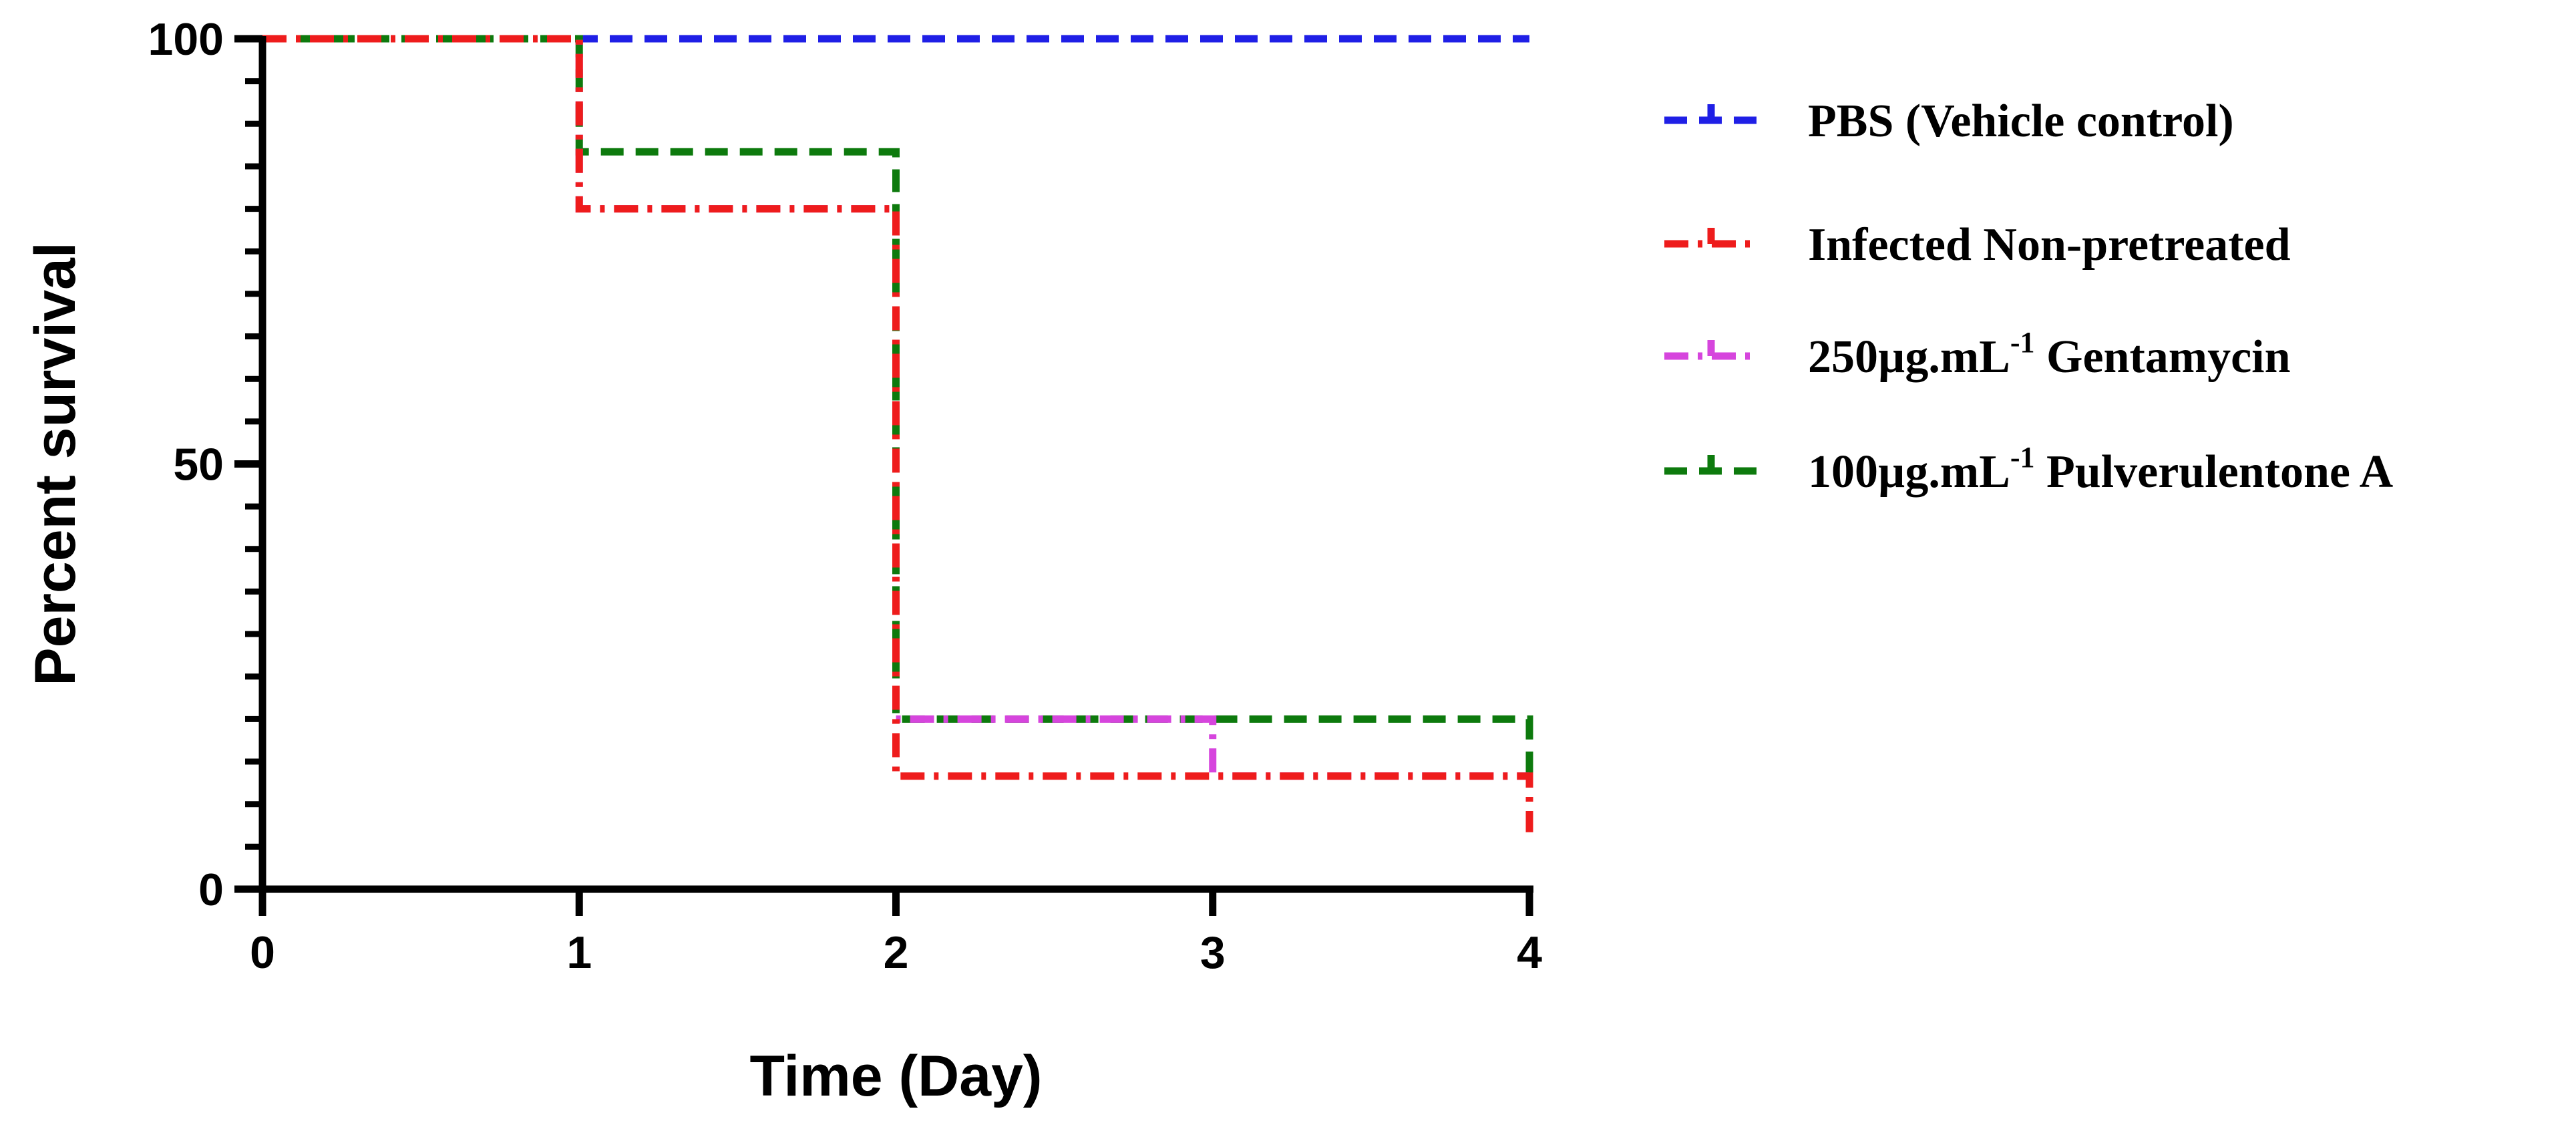 The image size is (2576, 1131). I want to click on legend-label-2: Infected Non-pretreated, so click(2049, 245).